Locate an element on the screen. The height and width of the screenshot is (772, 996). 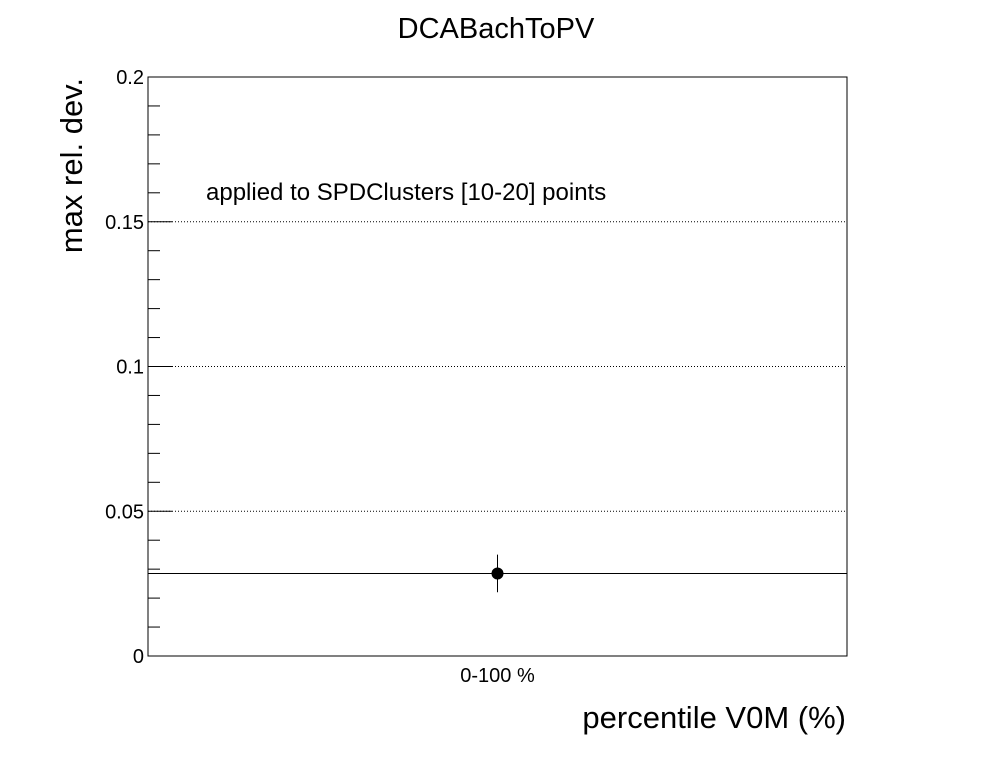
data-point is located at coordinates (497, 573).